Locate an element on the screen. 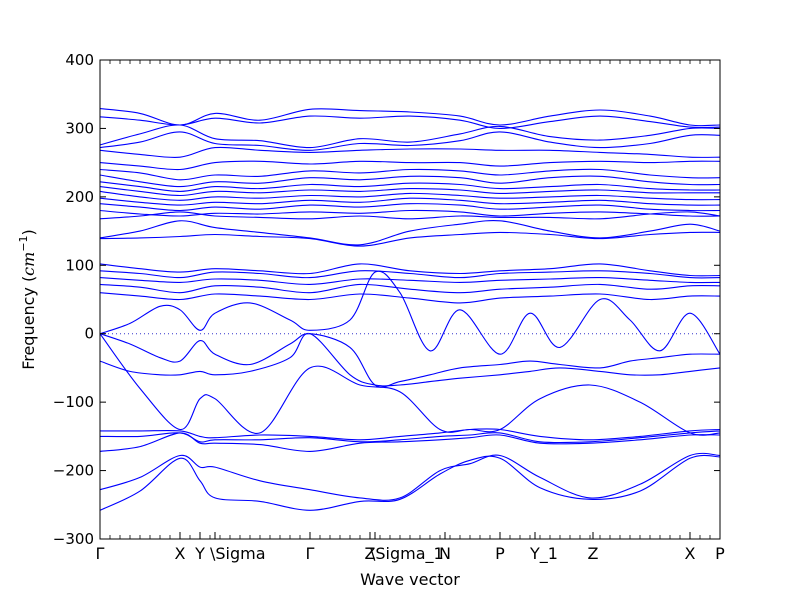 Image resolution: width=800 pixels, height=600 pixels. x-tick-label: N is located at coordinates (445, 553).